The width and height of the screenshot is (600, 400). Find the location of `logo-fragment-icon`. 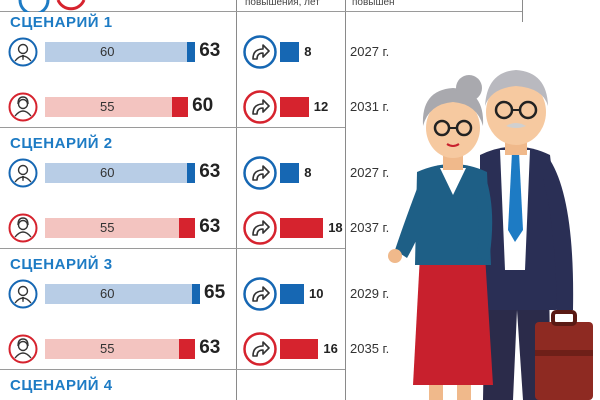

logo-fragment-icon is located at coordinates (52, 6).